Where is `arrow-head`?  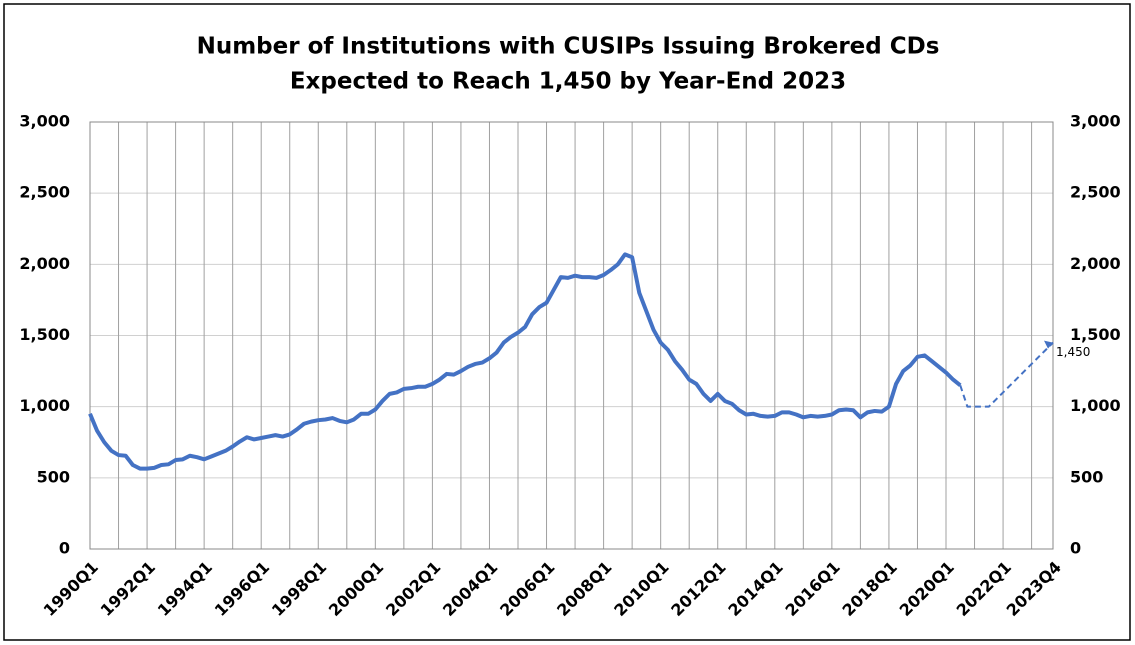 arrow-head is located at coordinates (1048, 344).